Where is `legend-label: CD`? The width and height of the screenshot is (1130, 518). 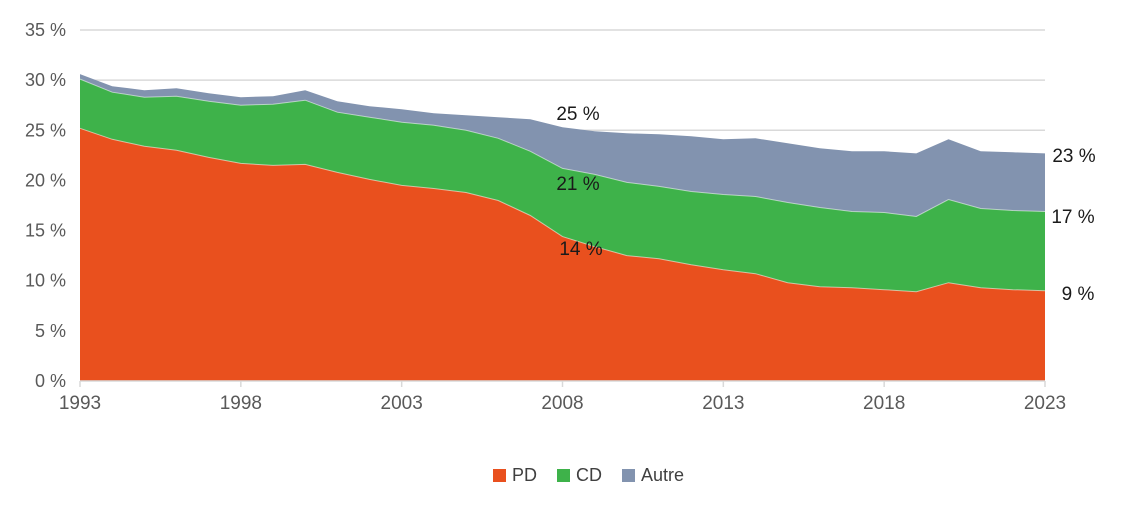 legend-label: CD is located at coordinates (589, 475).